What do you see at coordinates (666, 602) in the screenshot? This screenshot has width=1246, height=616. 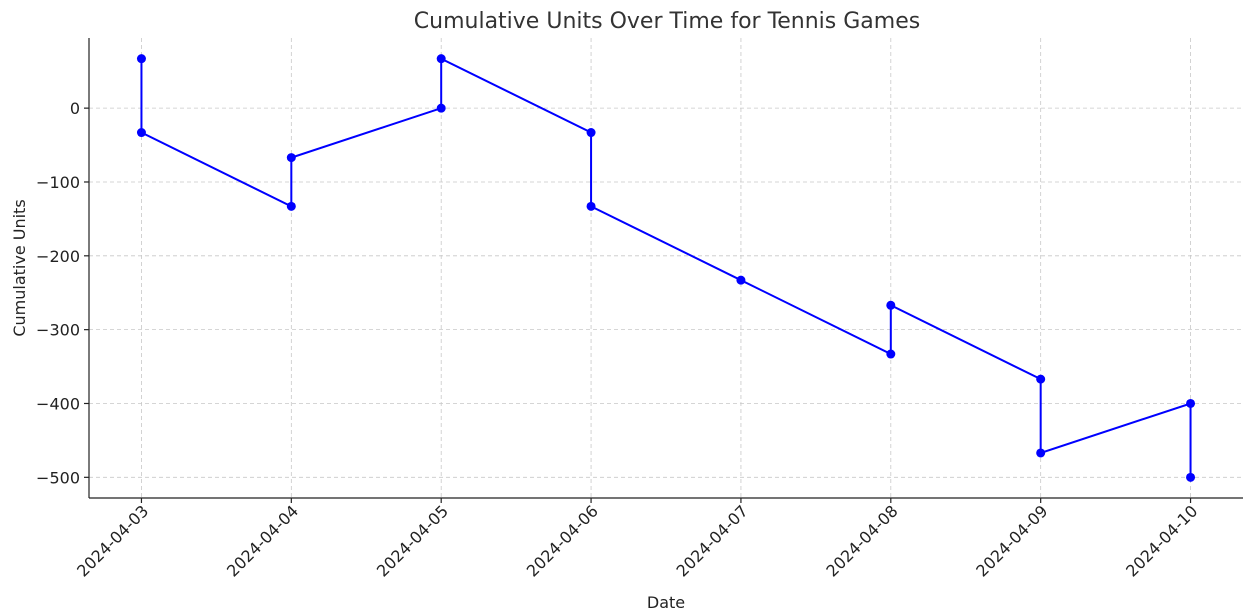 I see `x-axis-label: Date` at bounding box center [666, 602].